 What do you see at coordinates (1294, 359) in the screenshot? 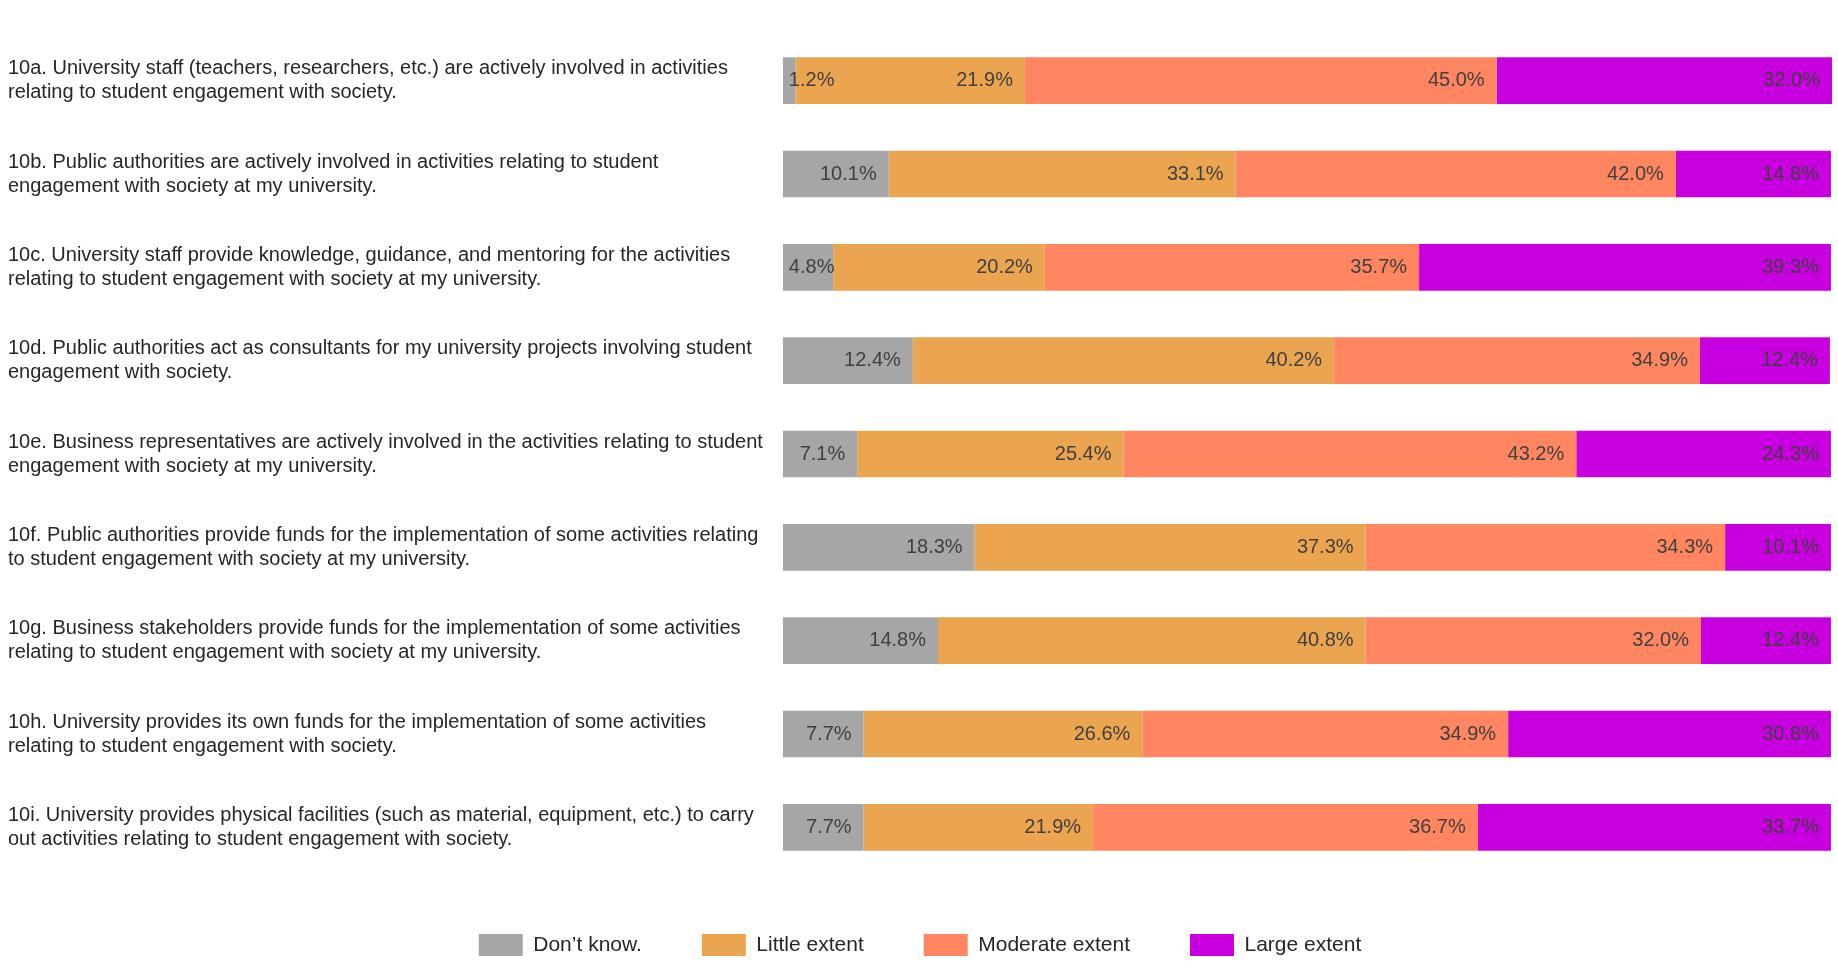
I see `data-label: 40.2%` at bounding box center [1294, 359].